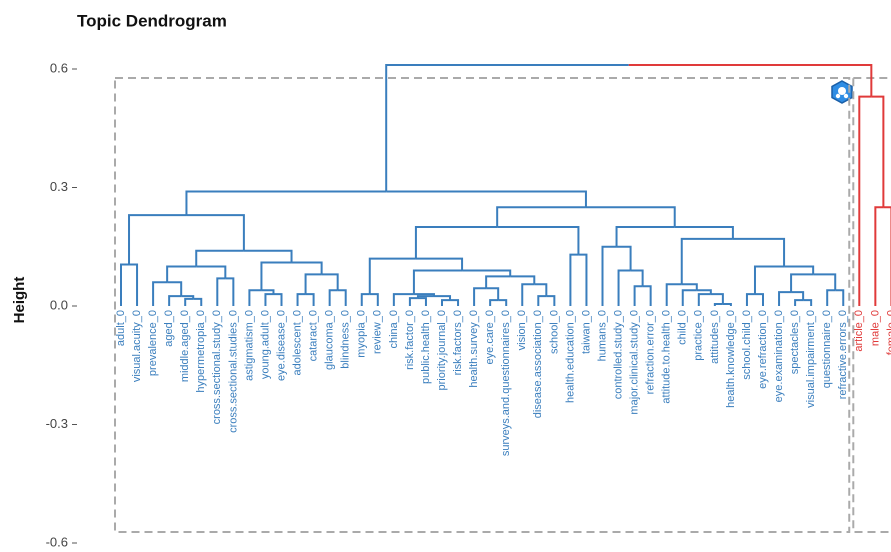 The width and height of the screenshot is (891, 552). Describe the element at coordinates (795, 342) in the screenshot. I see `leaf-label: spectacles_0` at that location.